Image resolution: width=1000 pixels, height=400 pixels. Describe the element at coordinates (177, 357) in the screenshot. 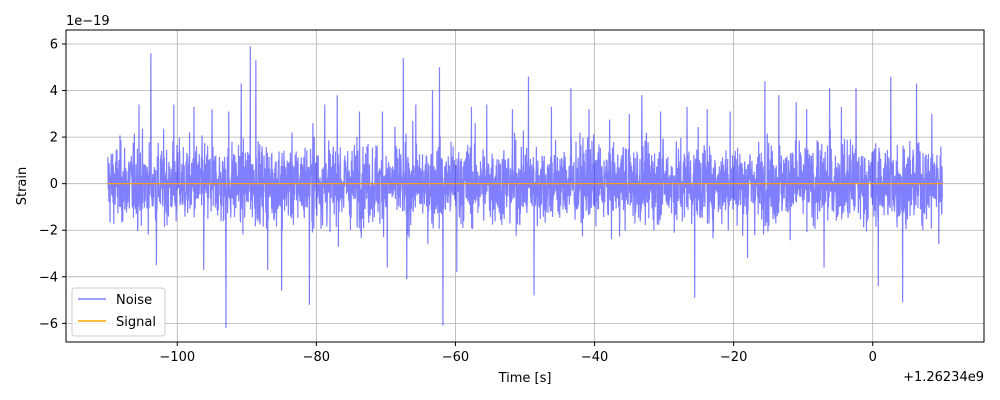

I see `x-tick-label: −100` at that location.